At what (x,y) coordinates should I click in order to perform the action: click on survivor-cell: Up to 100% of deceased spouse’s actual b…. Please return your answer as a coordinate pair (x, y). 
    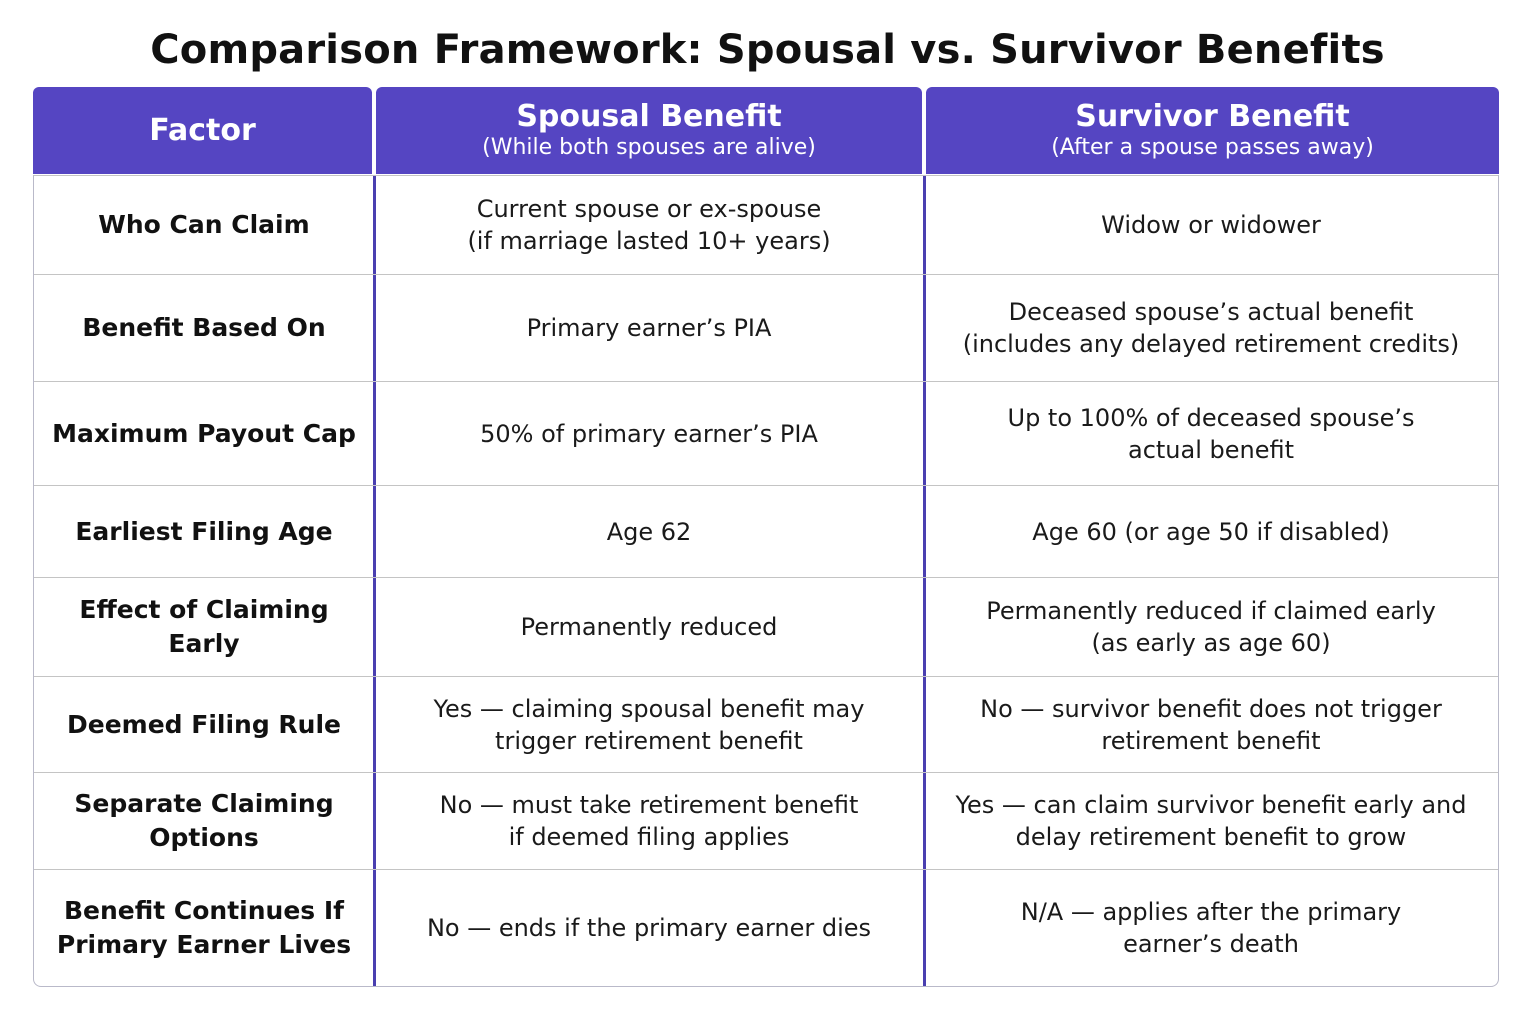
    Looking at the image, I should click on (1211, 433).